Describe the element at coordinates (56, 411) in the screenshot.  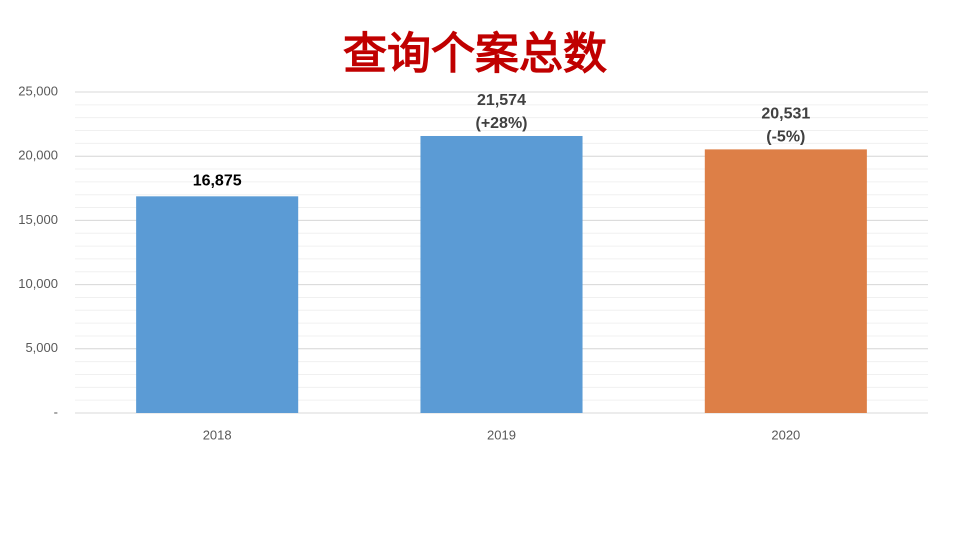
I see `y-tick-label: -` at that location.